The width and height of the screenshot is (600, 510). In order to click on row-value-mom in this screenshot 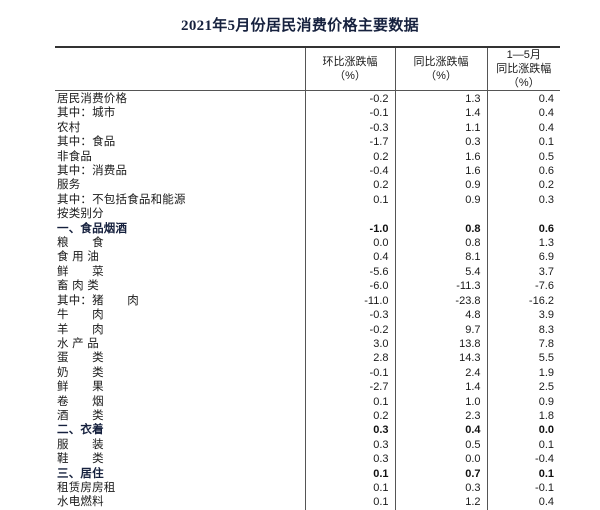, I will do `click(349, 214)`.